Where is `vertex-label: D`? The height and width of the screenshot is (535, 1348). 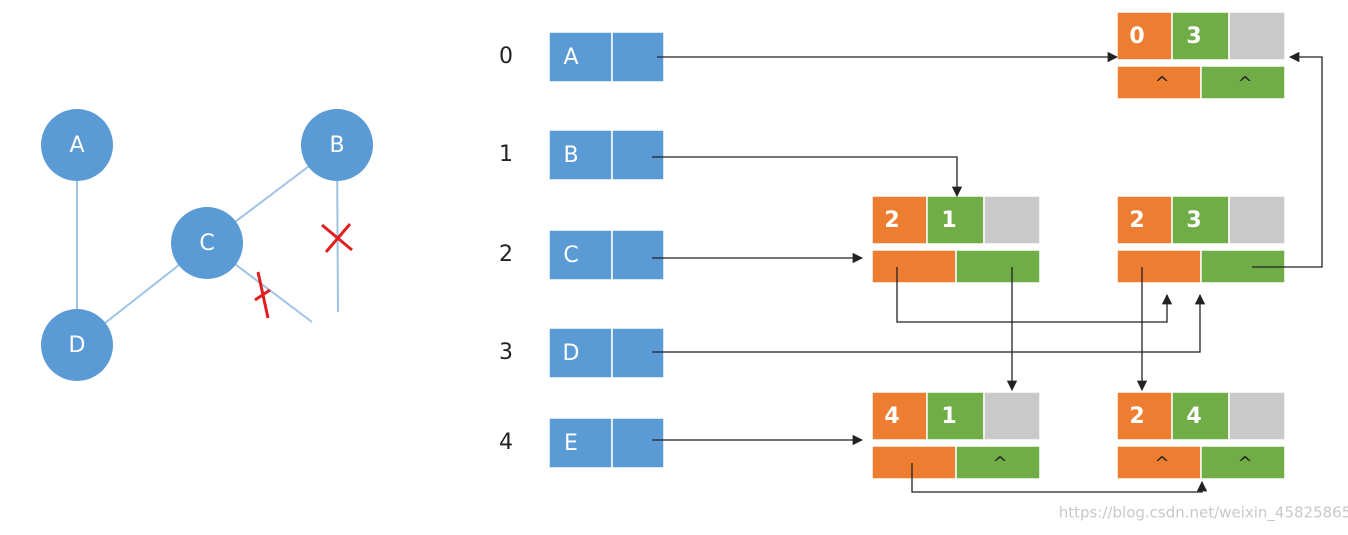
vertex-label: D is located at coordinates (77, 345).